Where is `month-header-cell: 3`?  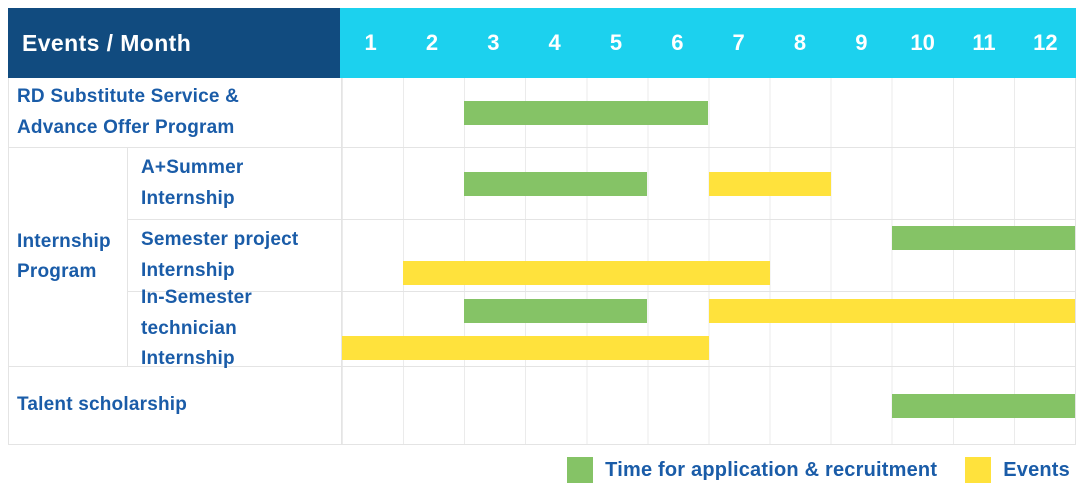
month-header-cell: 3 is located at coordinates (493, 42).